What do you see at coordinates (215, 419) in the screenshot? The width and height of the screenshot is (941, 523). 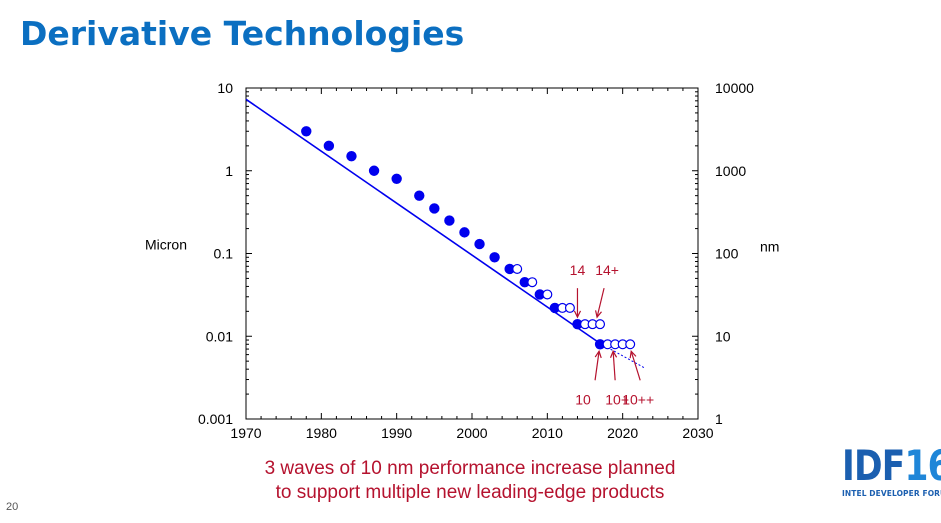 I see `y-left-tick-label: 0.001` at bounding box center [215, 419].